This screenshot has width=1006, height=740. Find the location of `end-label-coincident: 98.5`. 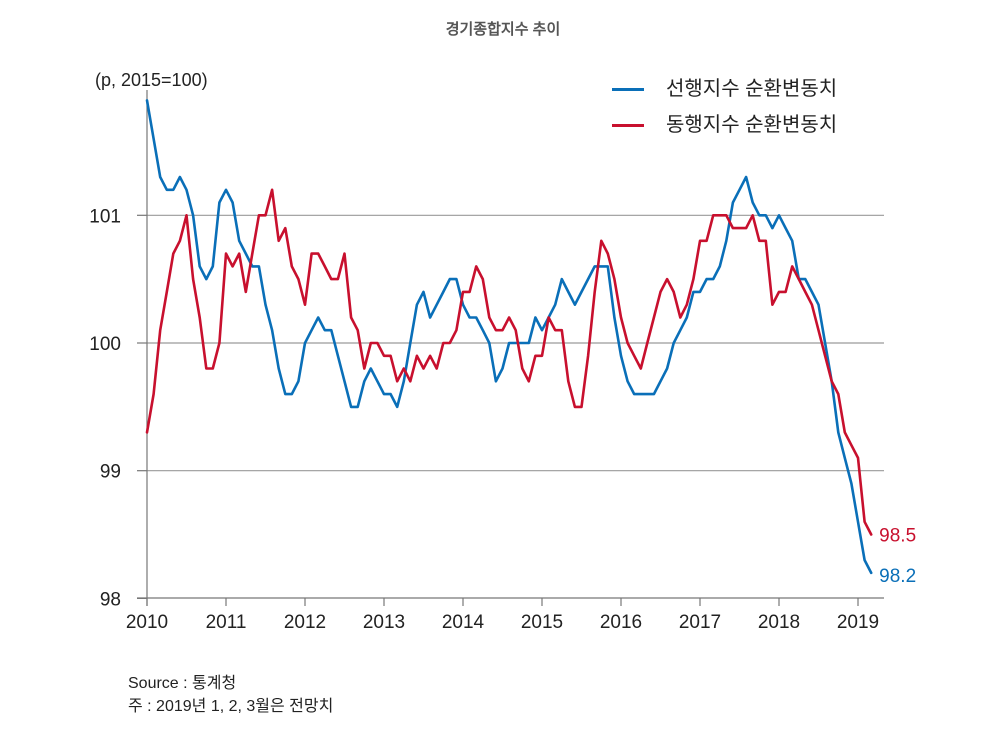

end-label-coincident: 98.5 is located at coordinates (897, 536).